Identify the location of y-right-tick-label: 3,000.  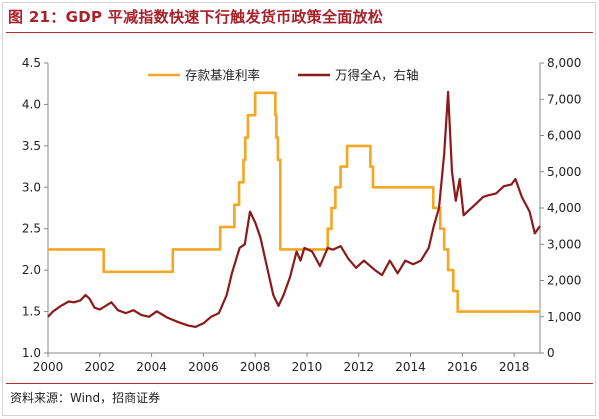
(564, 244).